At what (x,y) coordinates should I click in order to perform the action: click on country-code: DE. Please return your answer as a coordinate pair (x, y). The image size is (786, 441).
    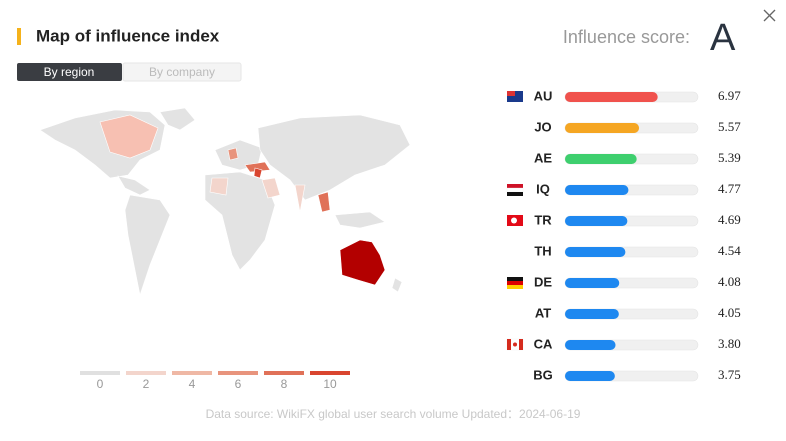
    Looking at the image, I should click on (543, 281).